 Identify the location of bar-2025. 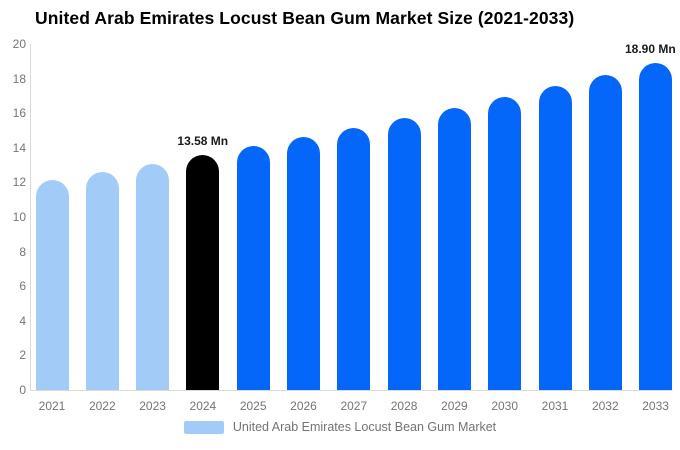
(253, 268).